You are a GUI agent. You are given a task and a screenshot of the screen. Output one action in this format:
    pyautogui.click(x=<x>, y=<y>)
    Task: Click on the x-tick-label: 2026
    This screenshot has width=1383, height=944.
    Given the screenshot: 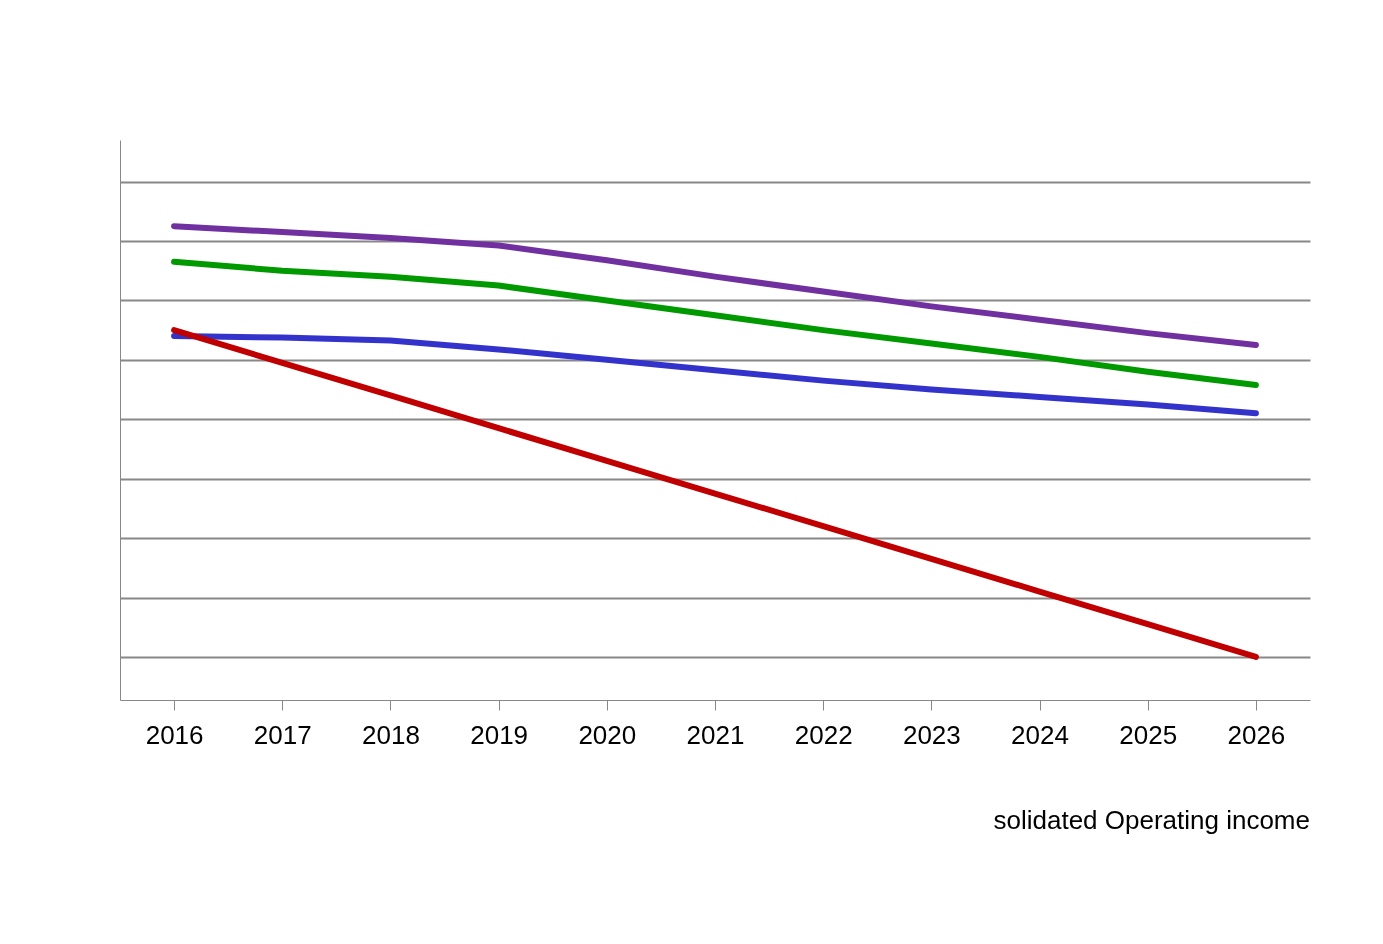 What is the action you would take?
    pyautogui.click(x=1256, y=734)
    